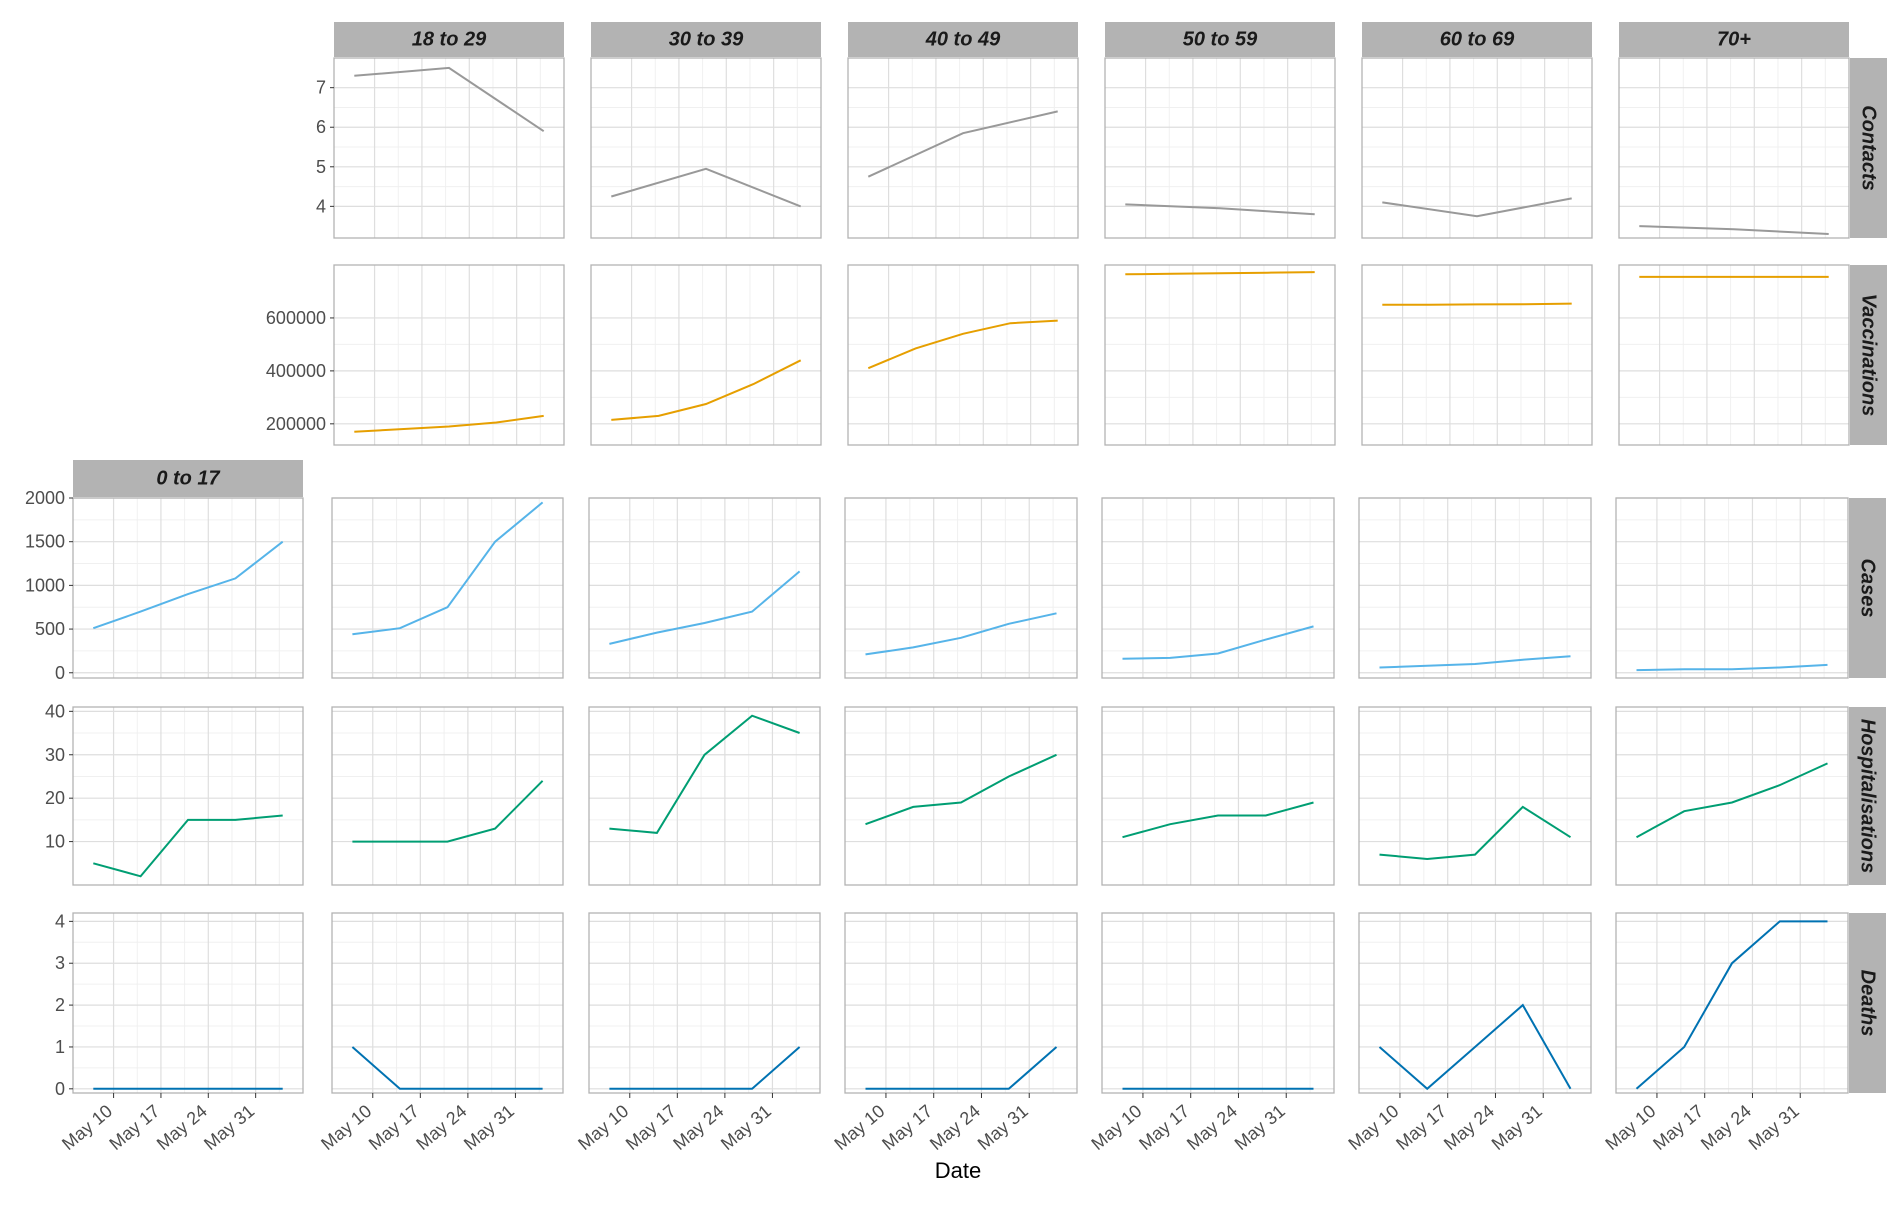  Describe the element at coordinates (60, 1005) in the screenshot. I see `y-tick-label: 2` at that location.